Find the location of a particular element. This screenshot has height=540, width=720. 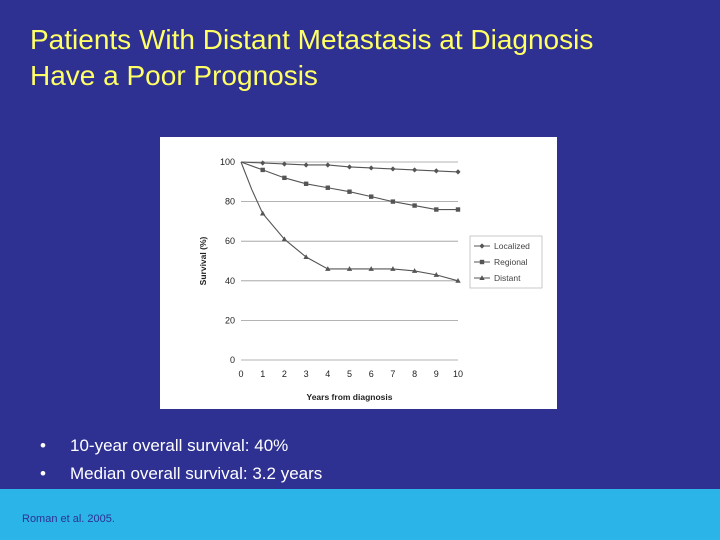

y-tick-label: 60 is located at coordinates (230, 241).